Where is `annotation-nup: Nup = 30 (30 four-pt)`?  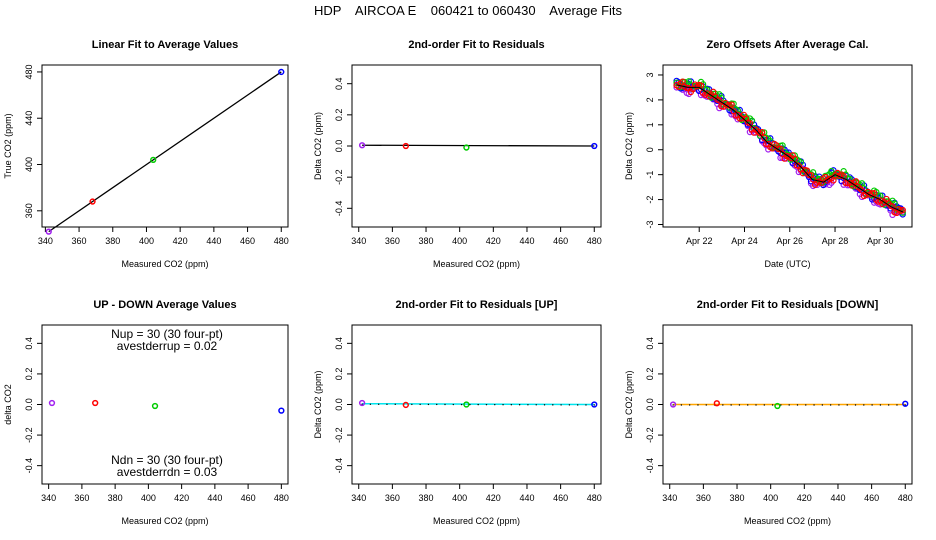 annotation-nup: Nup = 30 (30 four-pt) is located at coordinates (167, 334).